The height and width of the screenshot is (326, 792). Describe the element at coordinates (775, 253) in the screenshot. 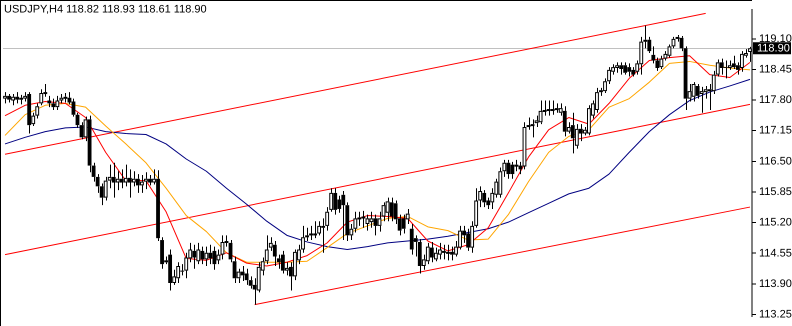

I see `y-tick-label: 114.55` at that location.